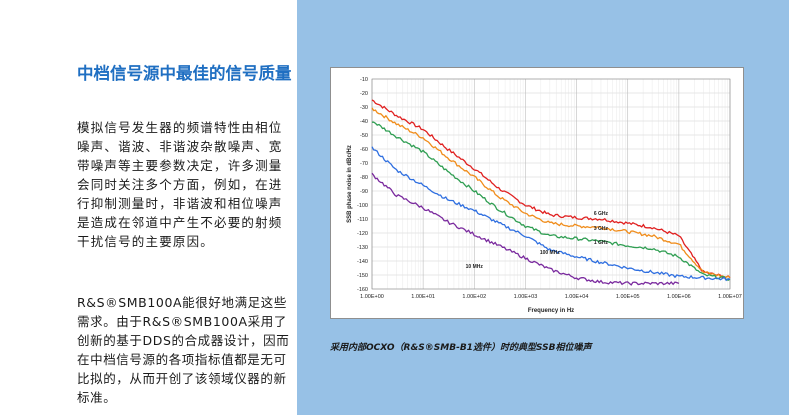 Image resolution: width=789 pixels, height=415 pixels. I want to click on section-title: 中档信号源中最佳的信号质量, so click(184, 73).